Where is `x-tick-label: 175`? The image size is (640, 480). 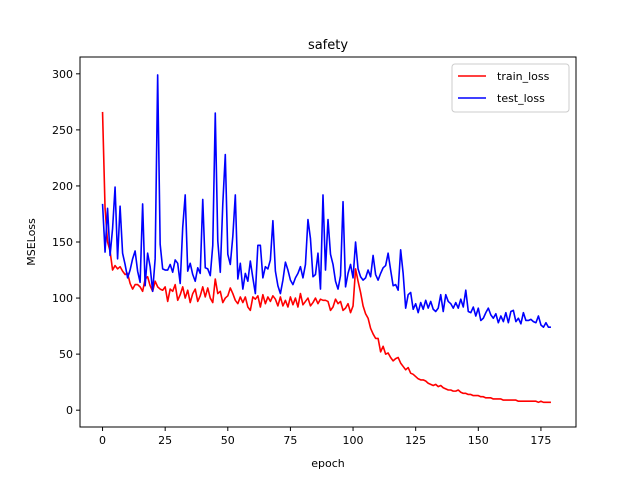
x-tick-label: 175 is located at coordinates (540, 440).